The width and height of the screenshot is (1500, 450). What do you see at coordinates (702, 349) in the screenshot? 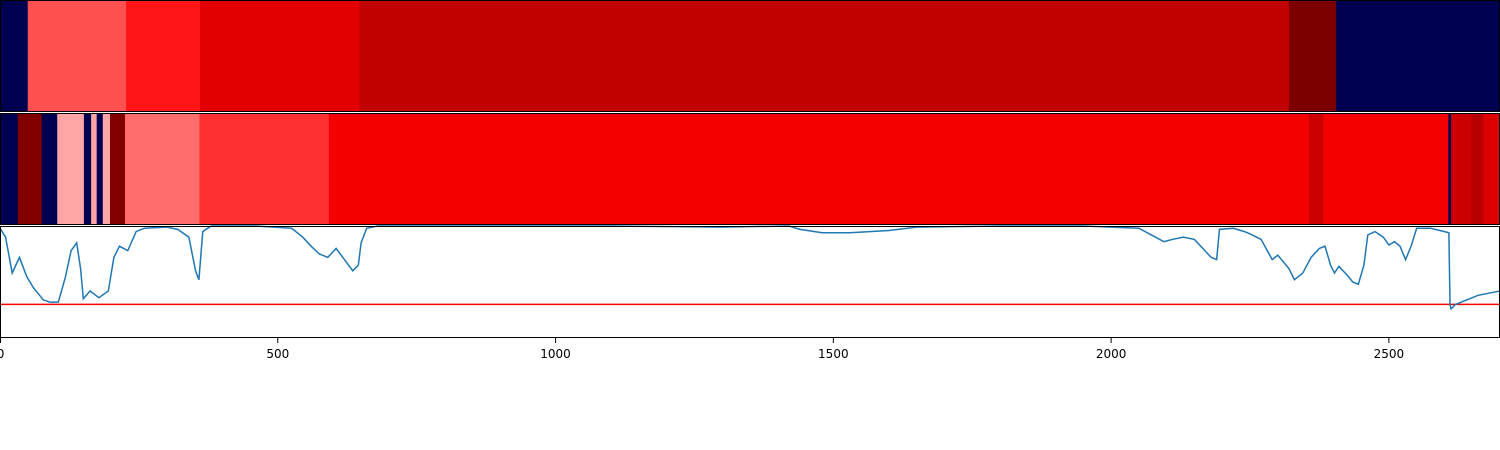
I see `x-axis: 0 500 1000 1500 2000 2500` at bounding box center [702, 349].